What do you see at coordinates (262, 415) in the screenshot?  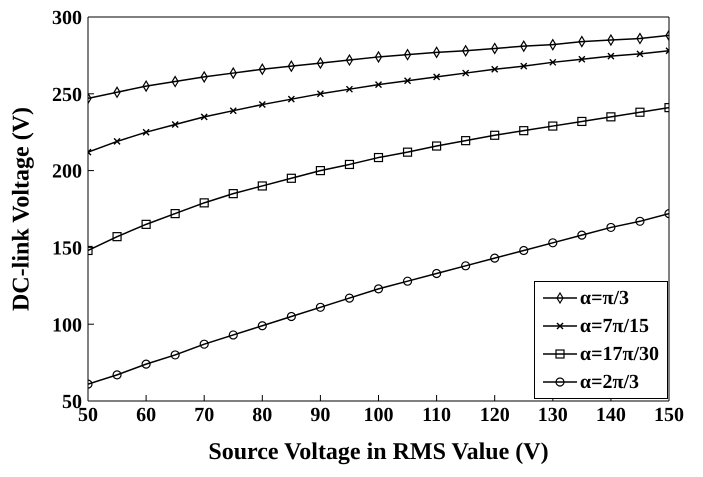 I see `x-tick-label: 80` at bounding box center [262, 415].